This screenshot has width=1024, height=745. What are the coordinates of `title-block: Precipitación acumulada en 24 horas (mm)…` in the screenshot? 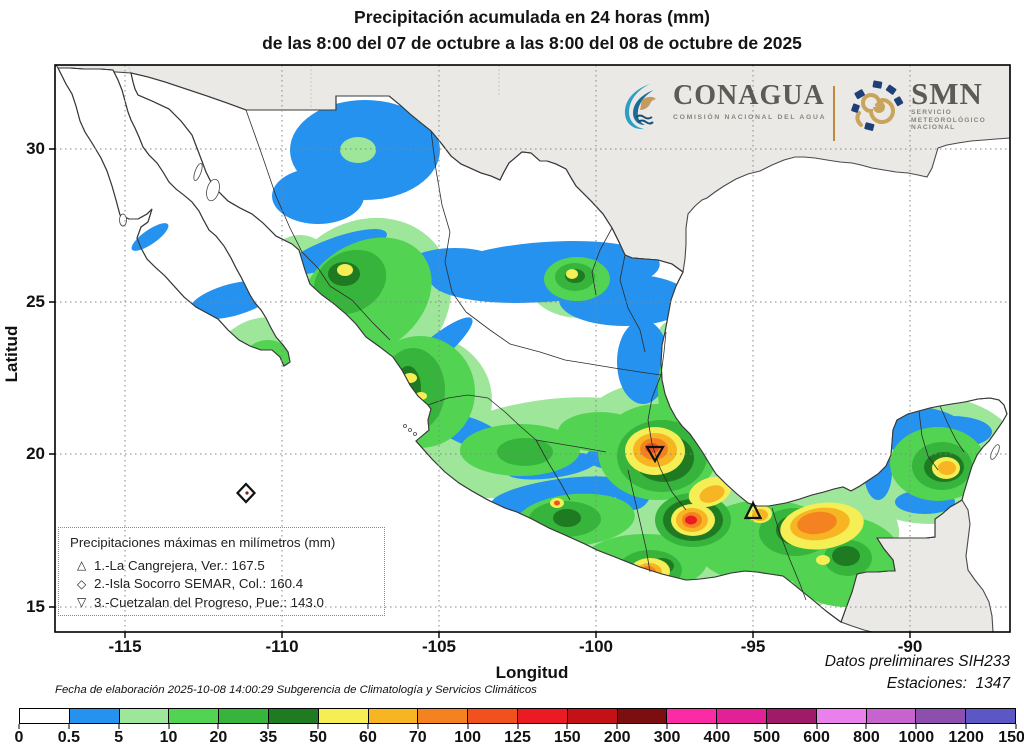 It's located at (512, 30).